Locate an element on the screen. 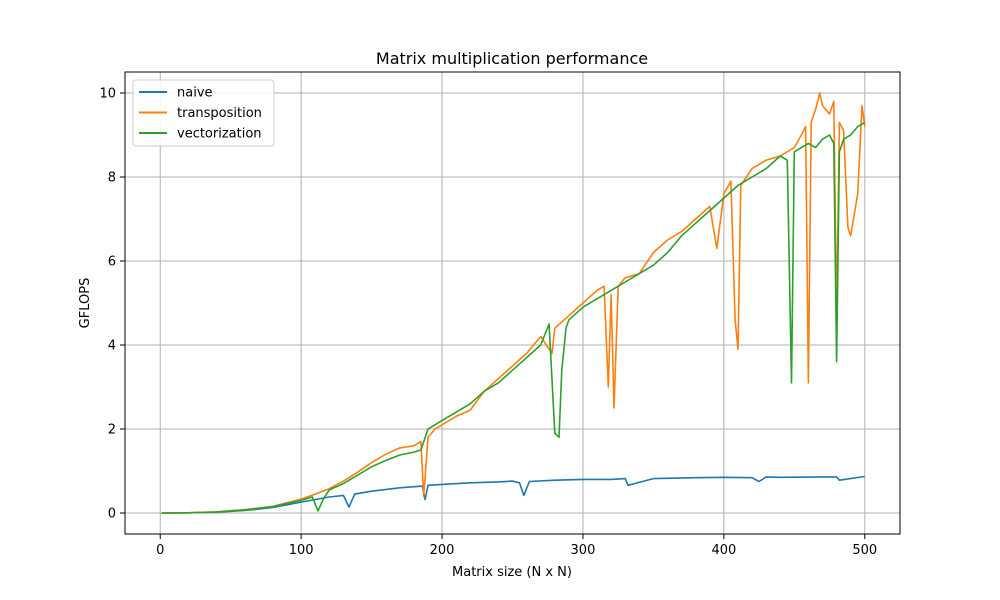 This screenshot has height=600, width=1000. y-tick-label: 10 is located at coordinates (107, 94).